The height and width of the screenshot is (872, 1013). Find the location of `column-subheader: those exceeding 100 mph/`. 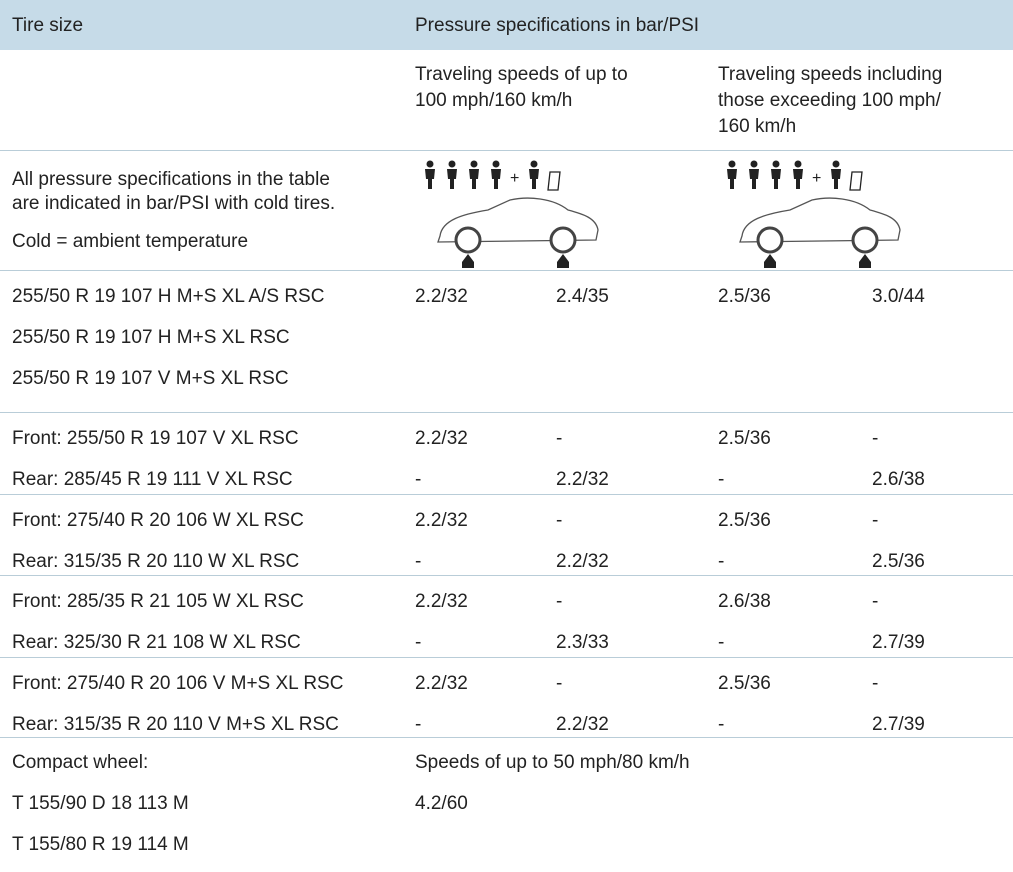

column-subheader: those exceeding 100 mph/ is located at coordinates (829, 100).